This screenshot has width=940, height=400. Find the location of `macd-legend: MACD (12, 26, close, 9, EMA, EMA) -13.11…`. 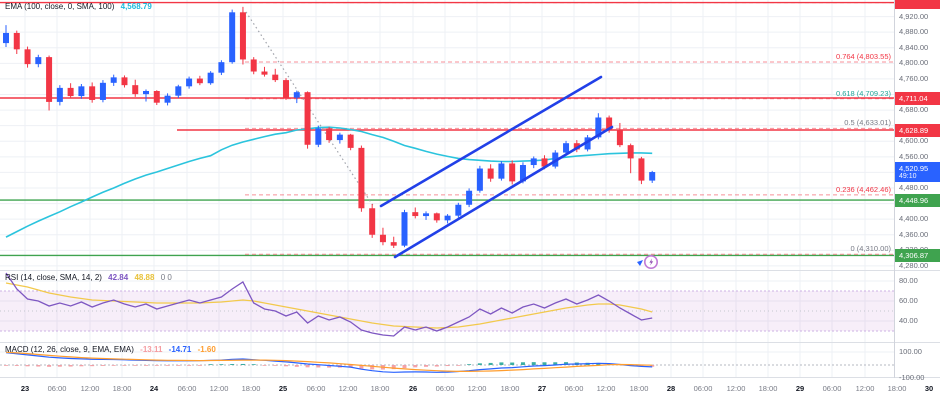

macd-legend: MACD (12, 26, close, 9, EMA, EMA) -13.11… is located at coordinates (112, 349).